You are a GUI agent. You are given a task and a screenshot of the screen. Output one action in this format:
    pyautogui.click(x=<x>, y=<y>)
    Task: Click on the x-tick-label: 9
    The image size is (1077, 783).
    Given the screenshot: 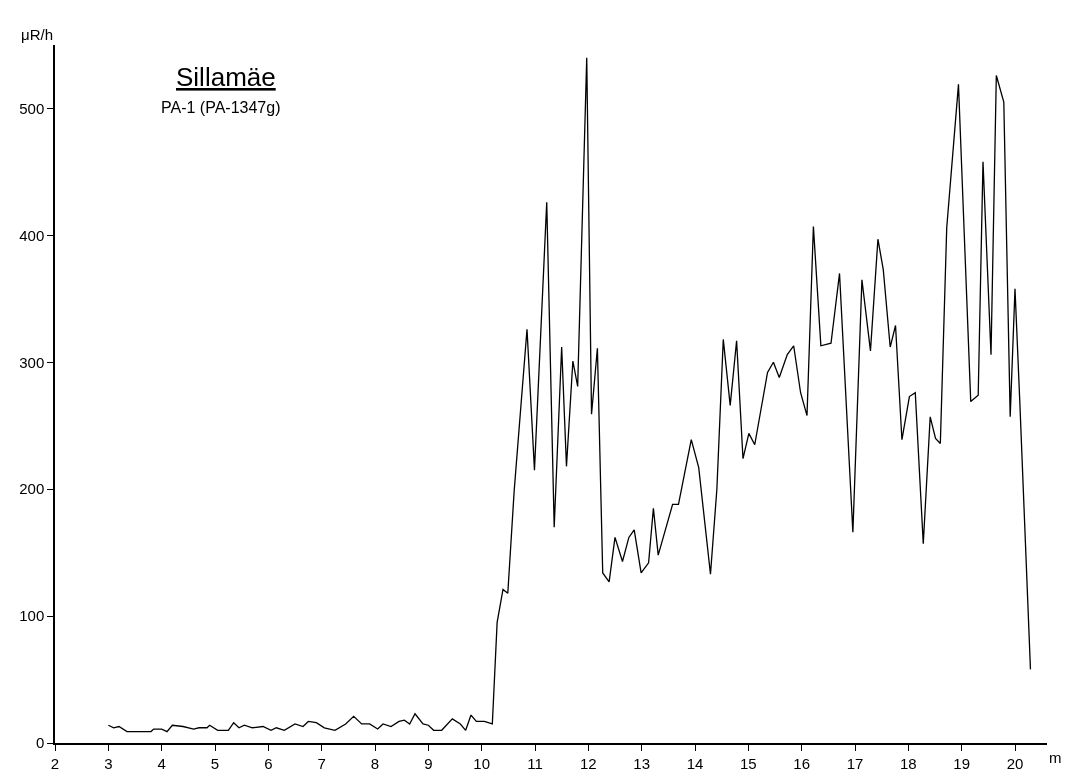 What is the action you would take?
    pyautogui.click(x=428, y=763)
    